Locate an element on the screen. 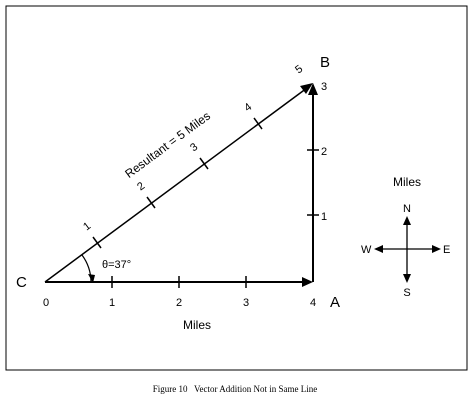 The width and height of the screenshot is (474, 411). compass-south-label: S is located at coordinates (406, 293).